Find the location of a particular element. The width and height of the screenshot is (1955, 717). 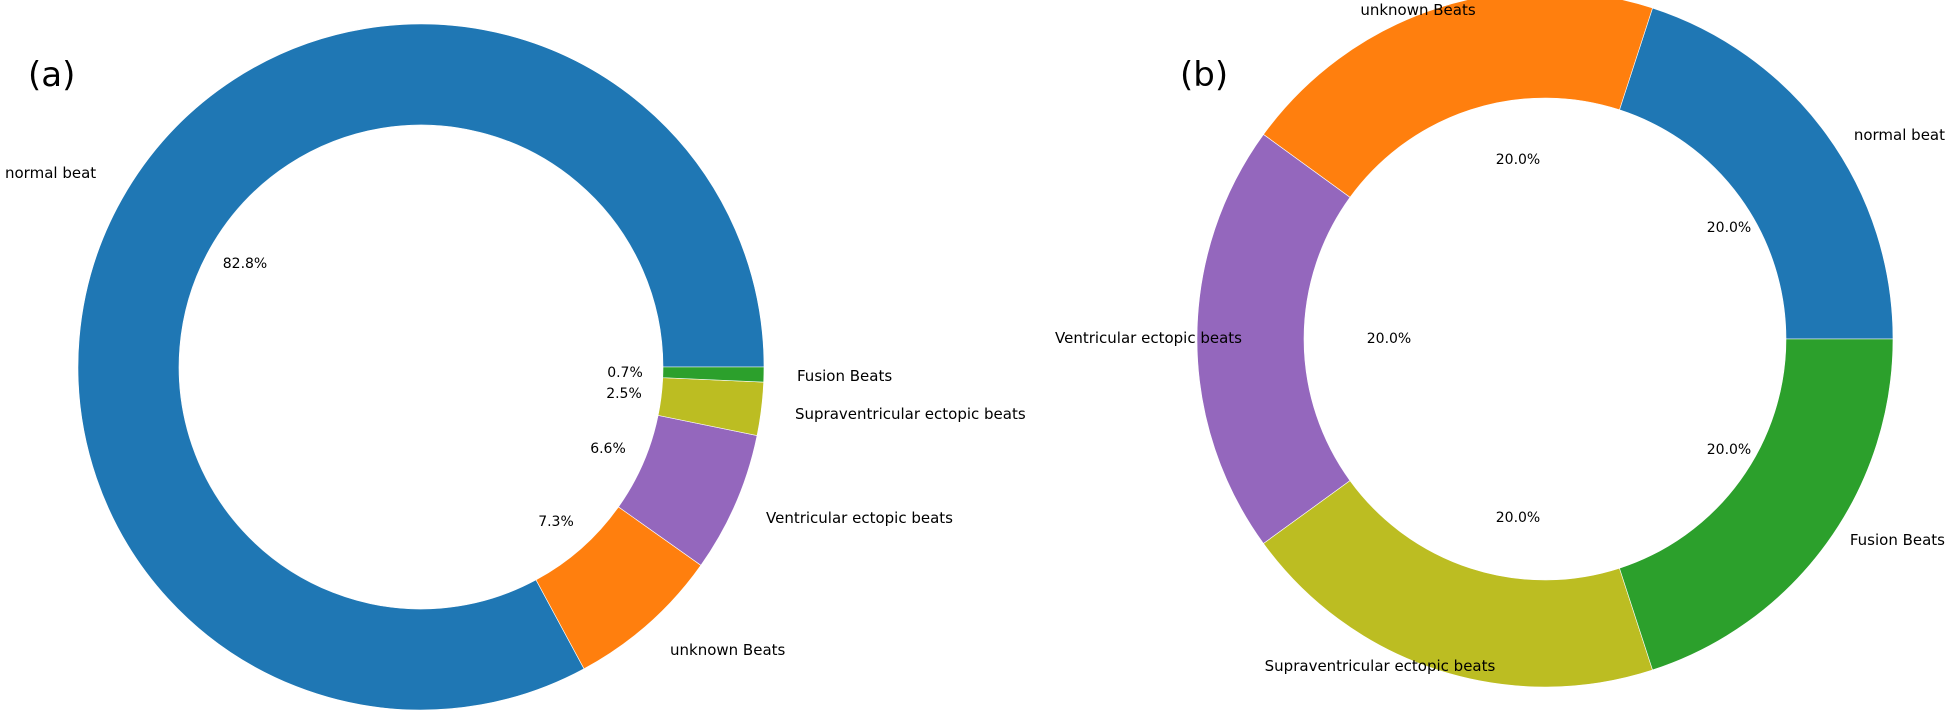

panel-b-label: (b) is located at coordinates (1204, 75).